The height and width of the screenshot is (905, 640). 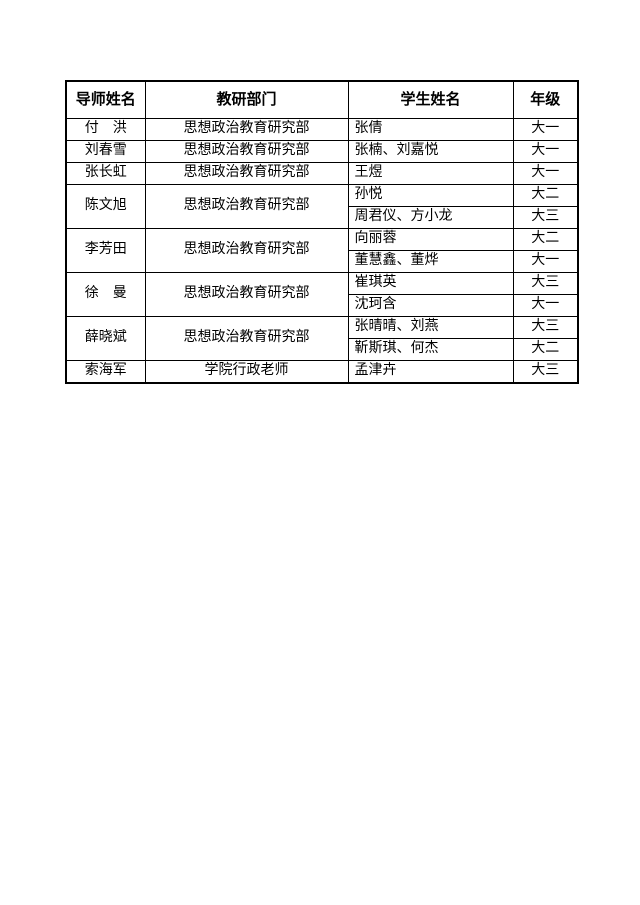 I want to click on table-row: 付 洪思想政治教育研究部 张倩 大一, so click(x=322, y=129).